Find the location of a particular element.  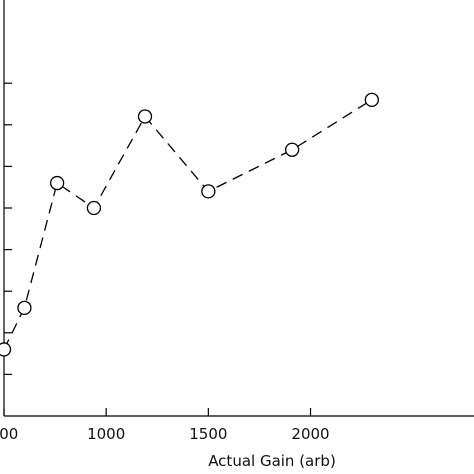

x-tick-label-2: 1500 is located at coordinates (208, 434).